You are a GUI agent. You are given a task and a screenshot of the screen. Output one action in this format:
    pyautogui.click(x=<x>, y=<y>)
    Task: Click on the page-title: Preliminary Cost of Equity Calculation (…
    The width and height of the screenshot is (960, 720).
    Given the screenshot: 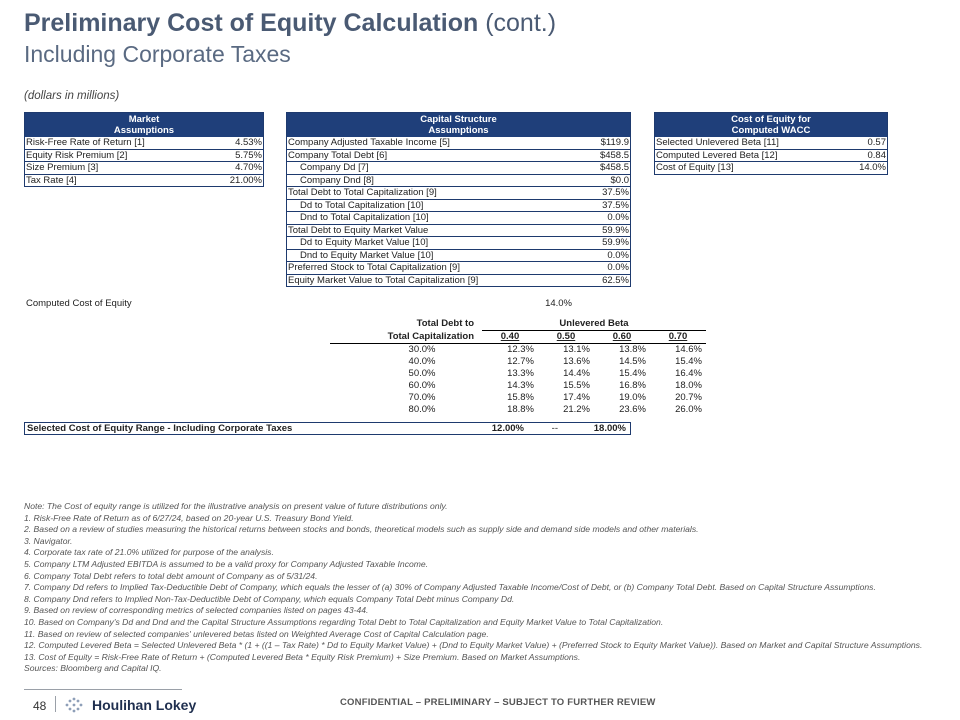 What is the action you would take?
    pyautogui.click(x=290, y=23)
    